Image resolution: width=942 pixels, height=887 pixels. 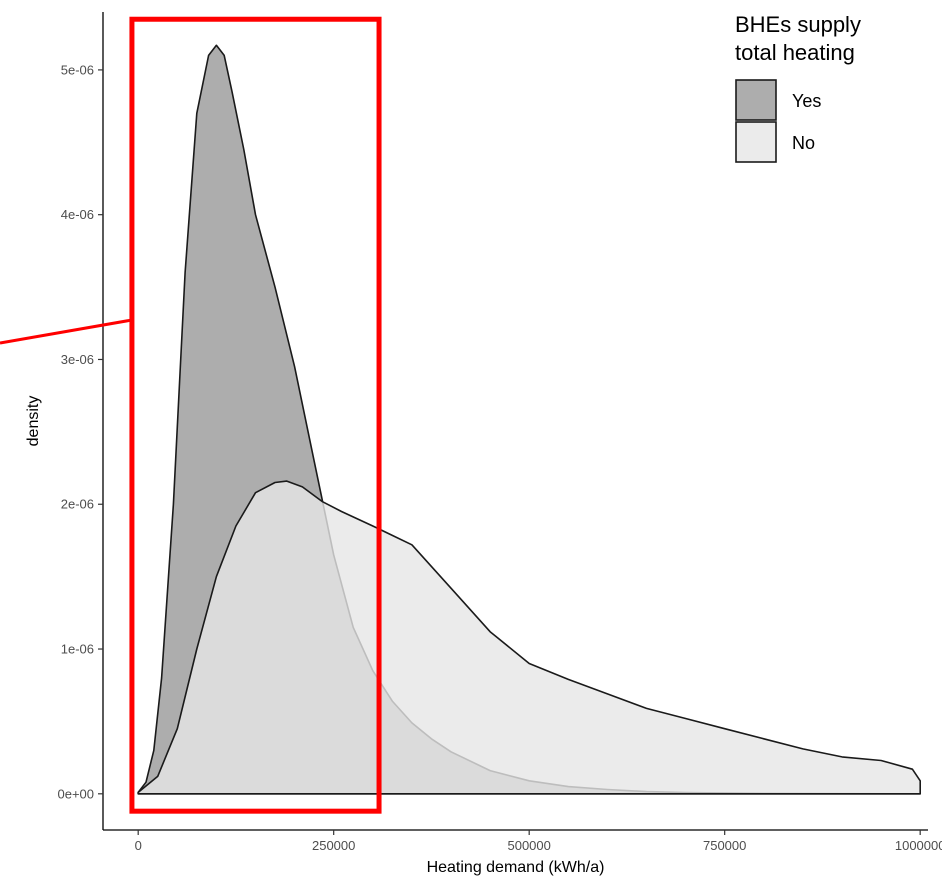 I want to click on y-tick-label: 3e-06, so click(x=77, y=359).